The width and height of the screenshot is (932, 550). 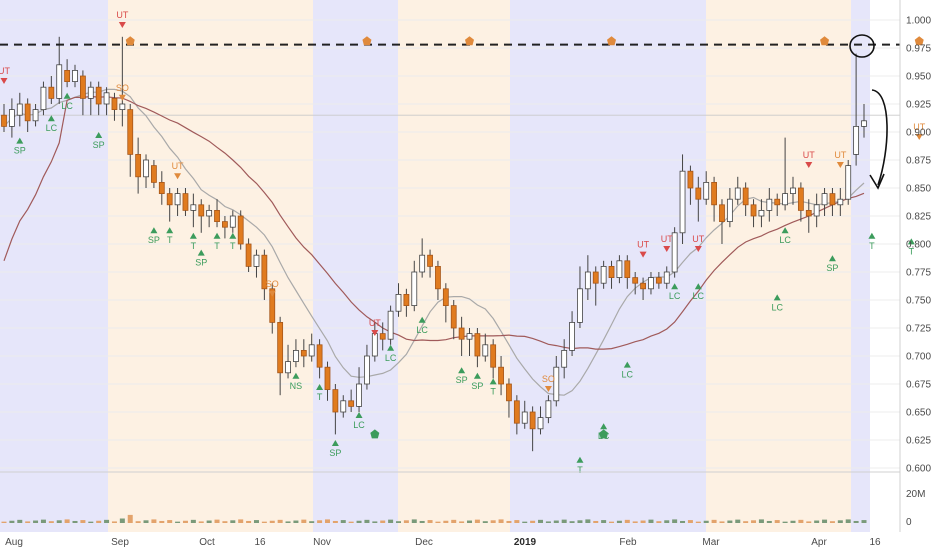 I want to click on signal-marker: SO, so click(x=122, y=92).